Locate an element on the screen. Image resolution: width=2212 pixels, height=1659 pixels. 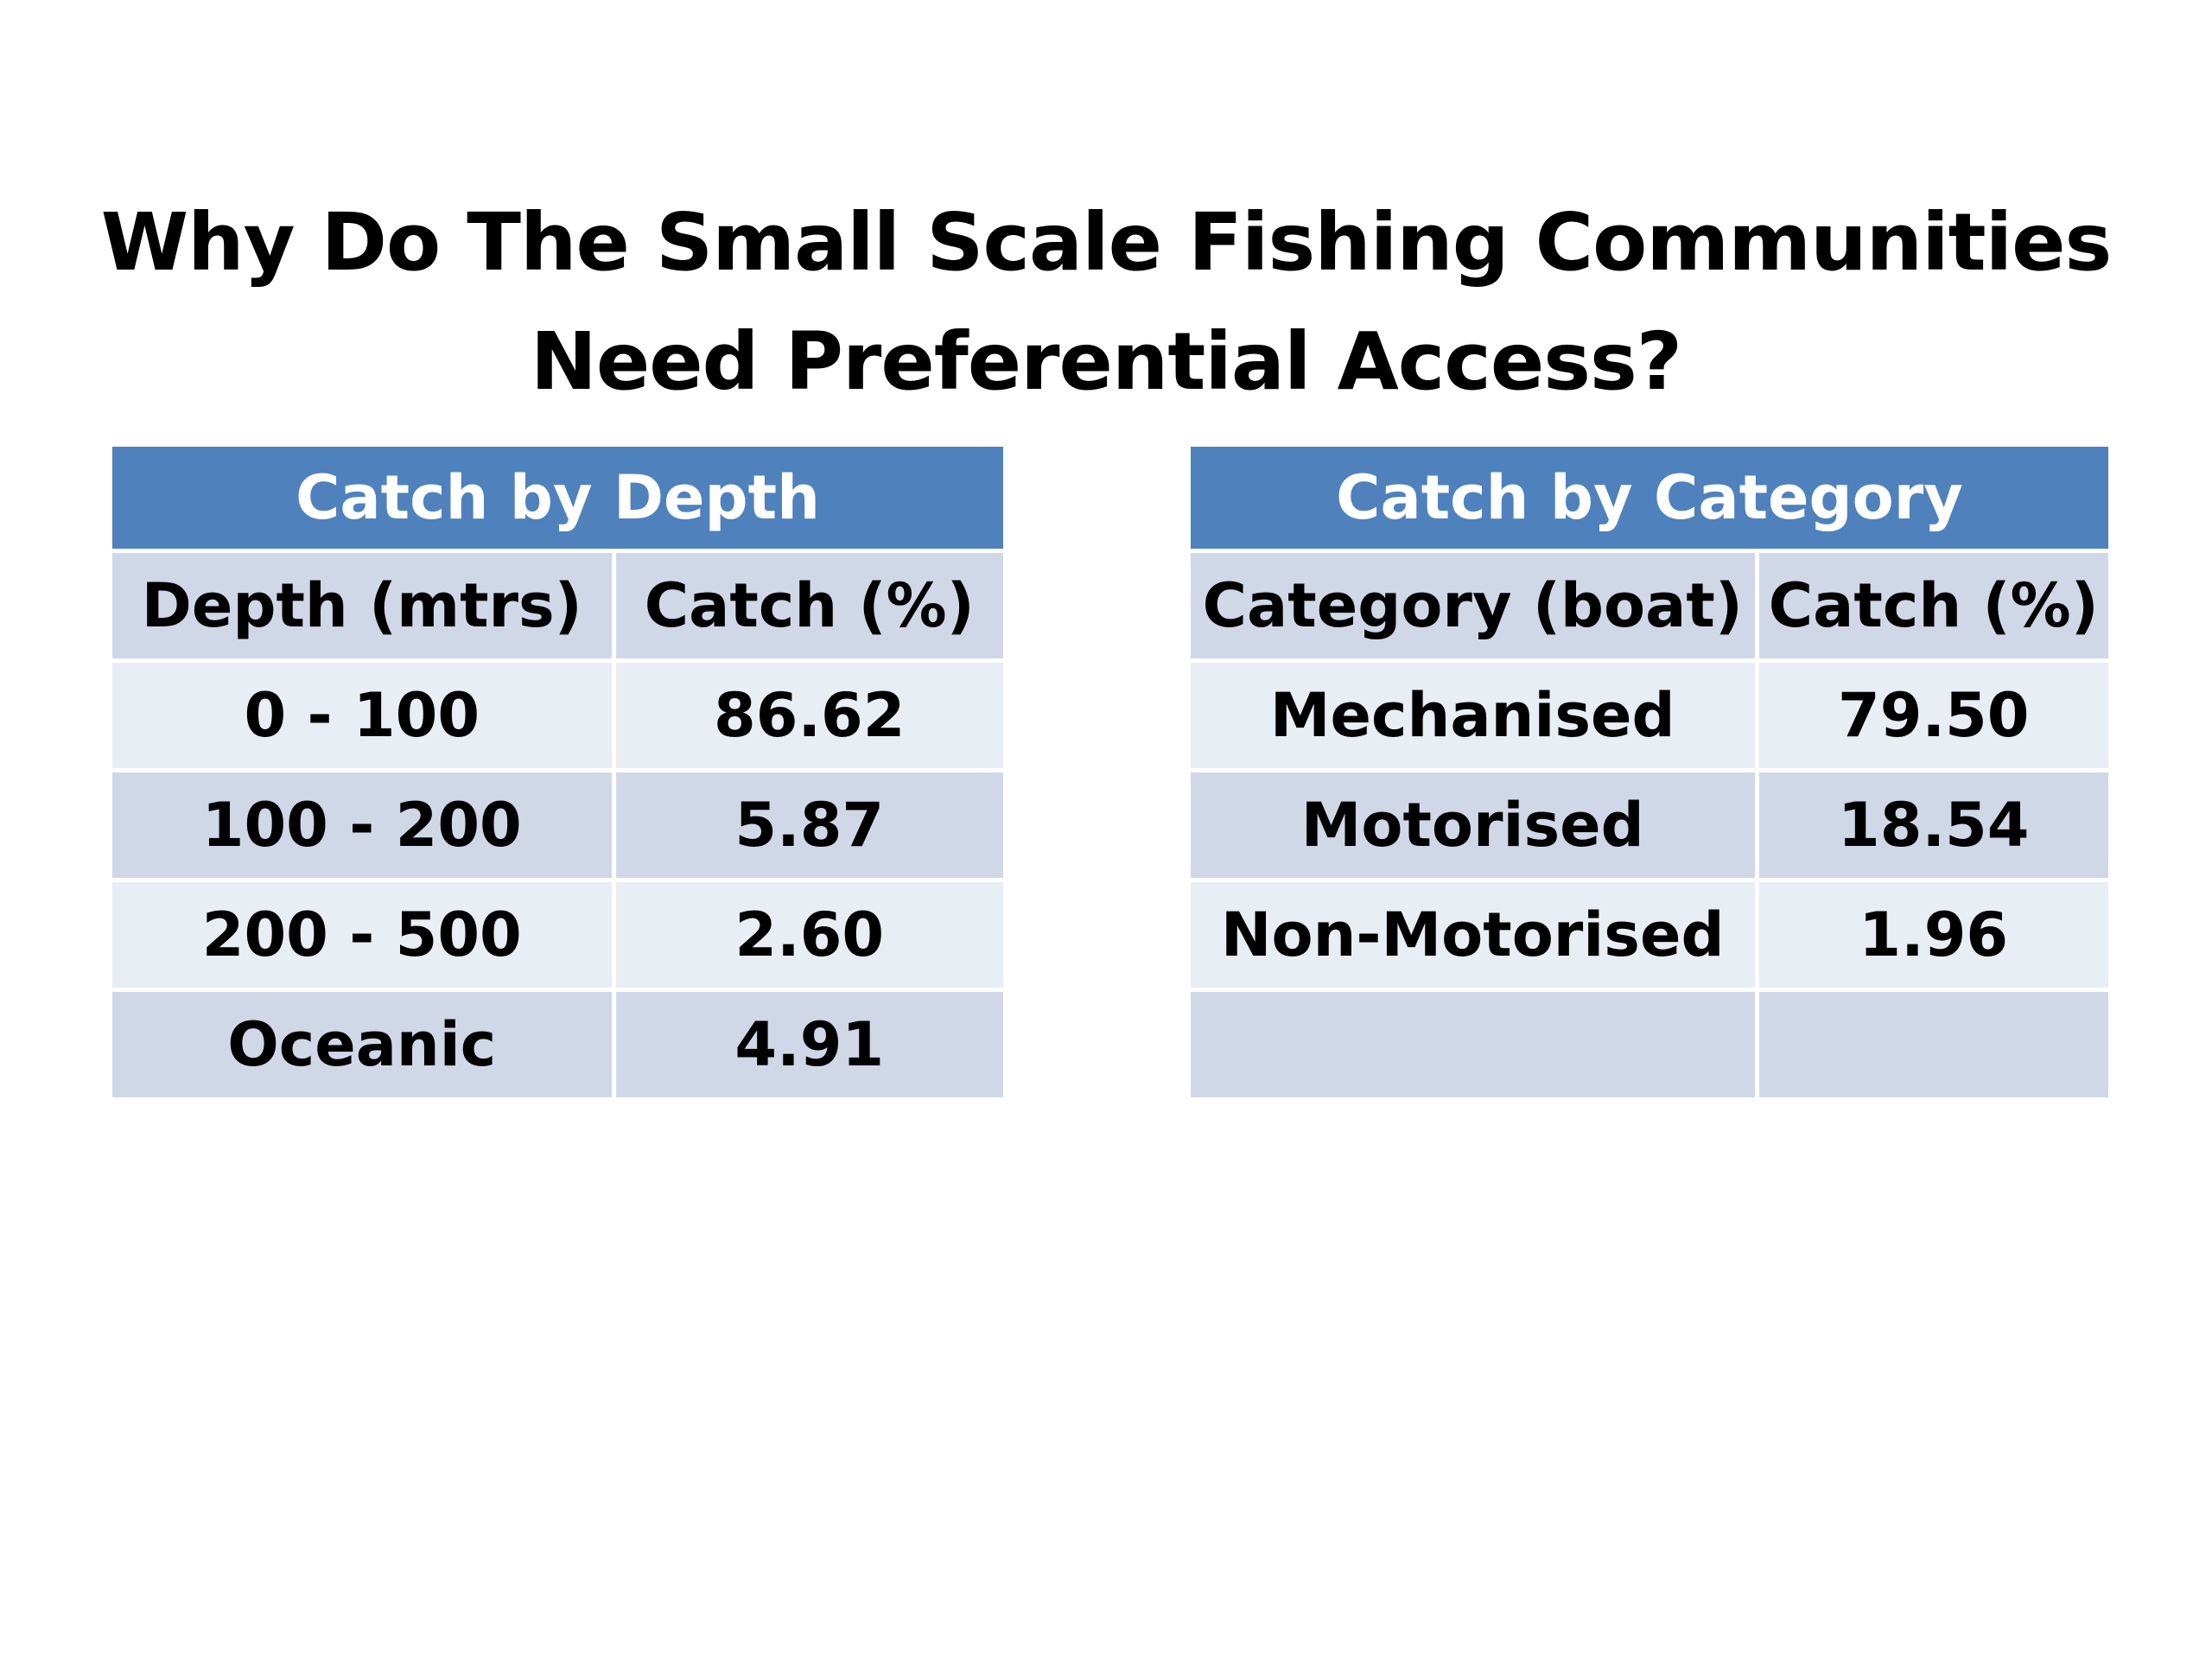
table-cell: 0 - 100 is located at coordinates (364, 716).